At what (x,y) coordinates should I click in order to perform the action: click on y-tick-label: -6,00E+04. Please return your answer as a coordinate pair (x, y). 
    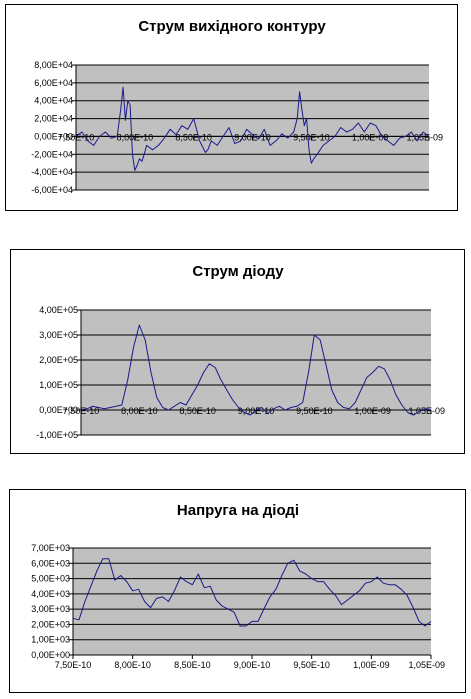
    Looking at the image, I should click on (52, 190).